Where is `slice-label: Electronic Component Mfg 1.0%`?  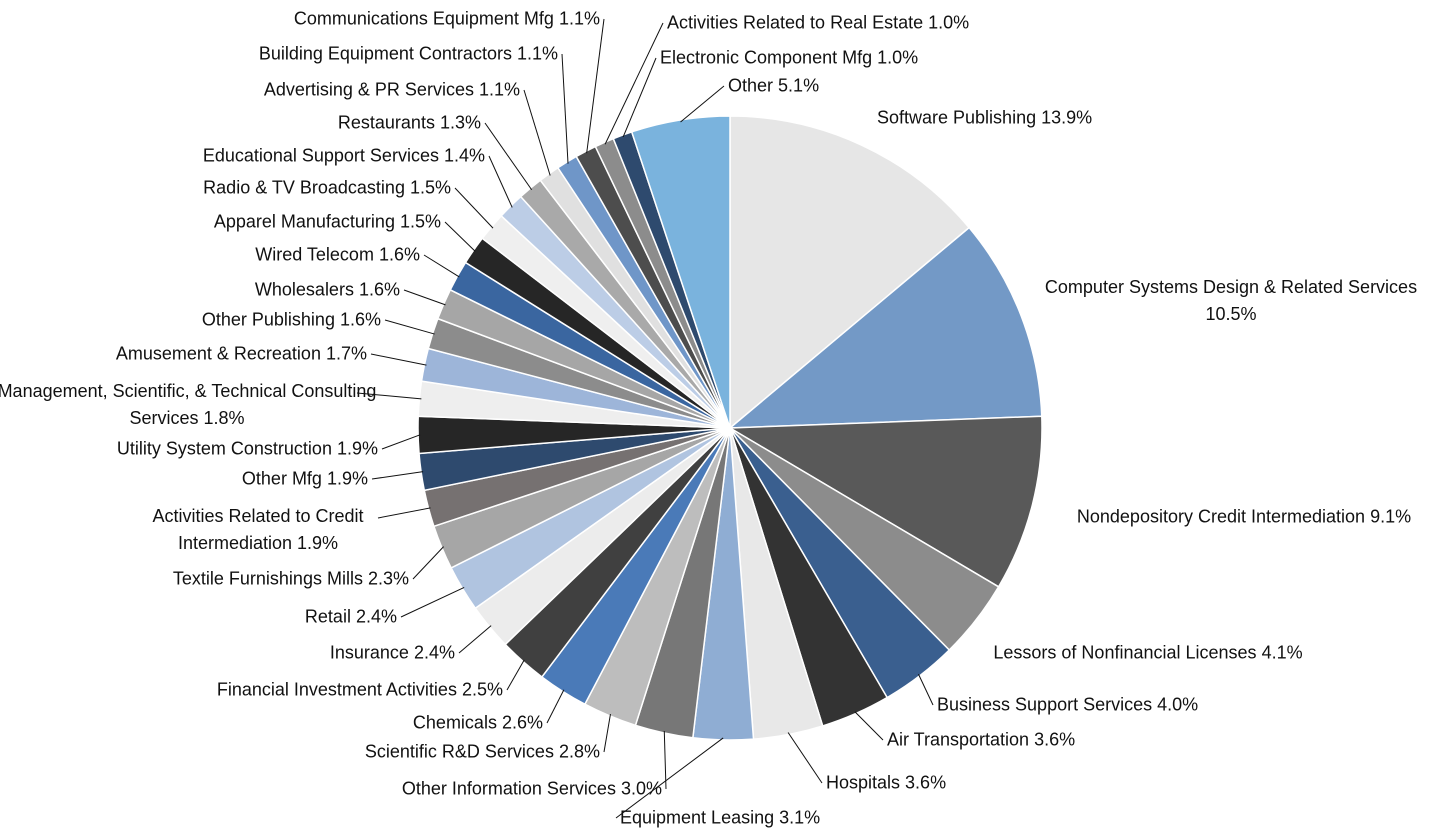
slice-label: Electronic Component Mfg 1.0% is located at coordinates (789, 58).